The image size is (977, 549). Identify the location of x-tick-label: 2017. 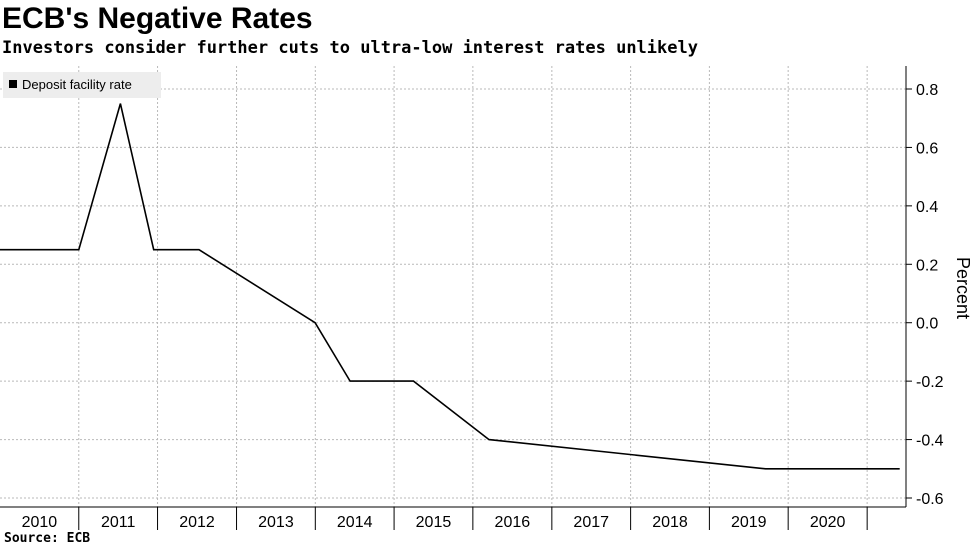
(591, 522).